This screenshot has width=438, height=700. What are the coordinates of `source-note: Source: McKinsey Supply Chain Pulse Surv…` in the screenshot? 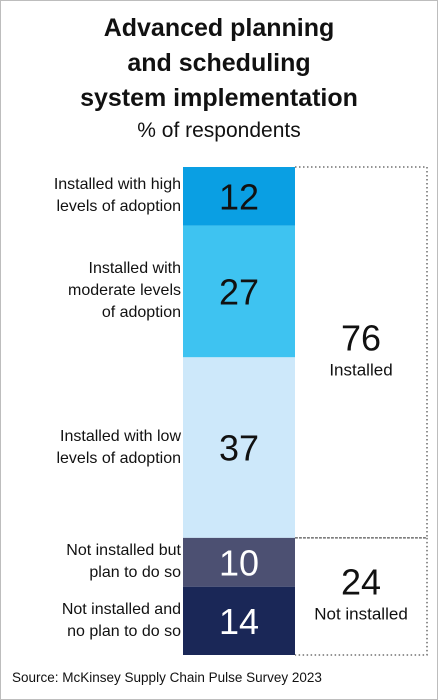 It's located at (167, 677).